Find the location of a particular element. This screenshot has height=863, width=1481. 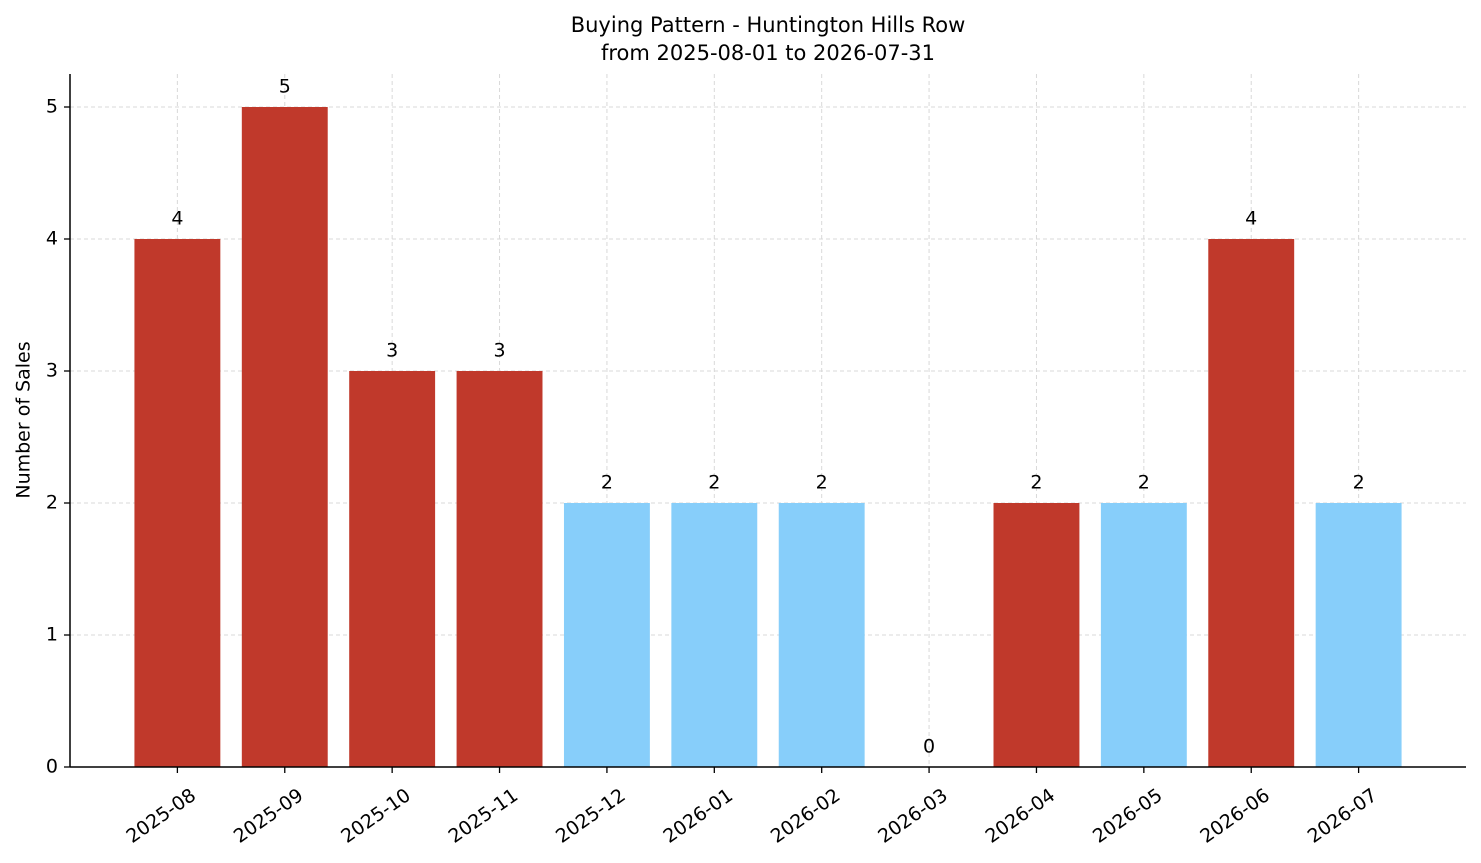

x-tick-label: 2025-11 is located at coordinates (484, 816).